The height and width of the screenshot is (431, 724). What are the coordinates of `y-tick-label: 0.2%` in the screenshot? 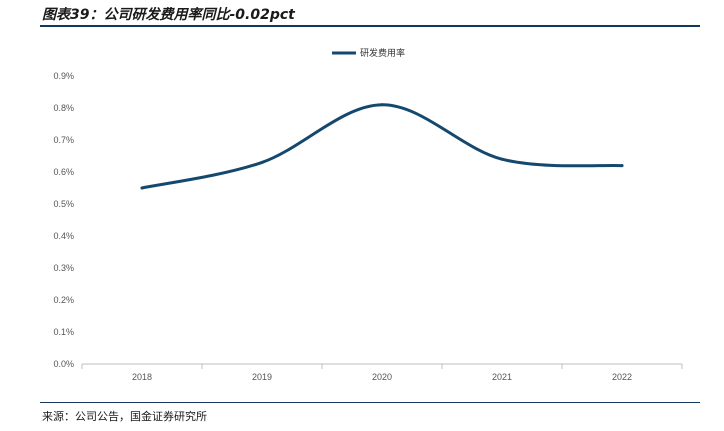 It's located at (63, 300).